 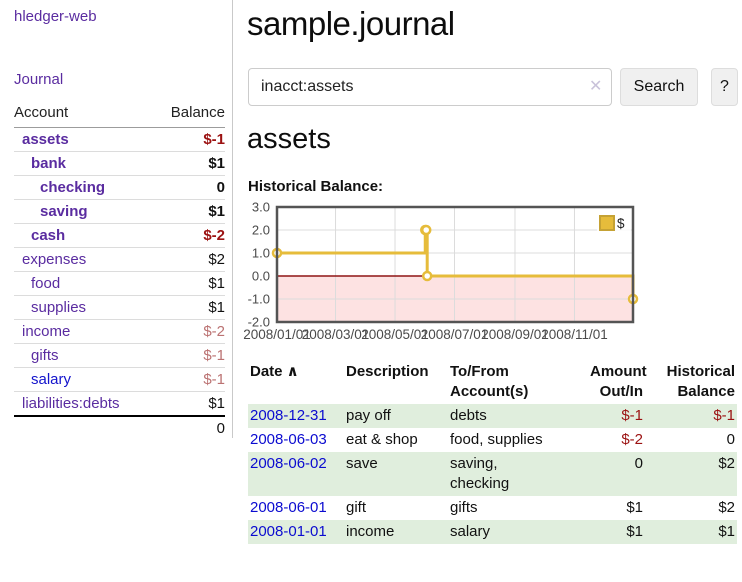 What do you see at coordinates (189, 187) in the screenshot?
I see `account-balance: 0` at bounding box center [189, 187].